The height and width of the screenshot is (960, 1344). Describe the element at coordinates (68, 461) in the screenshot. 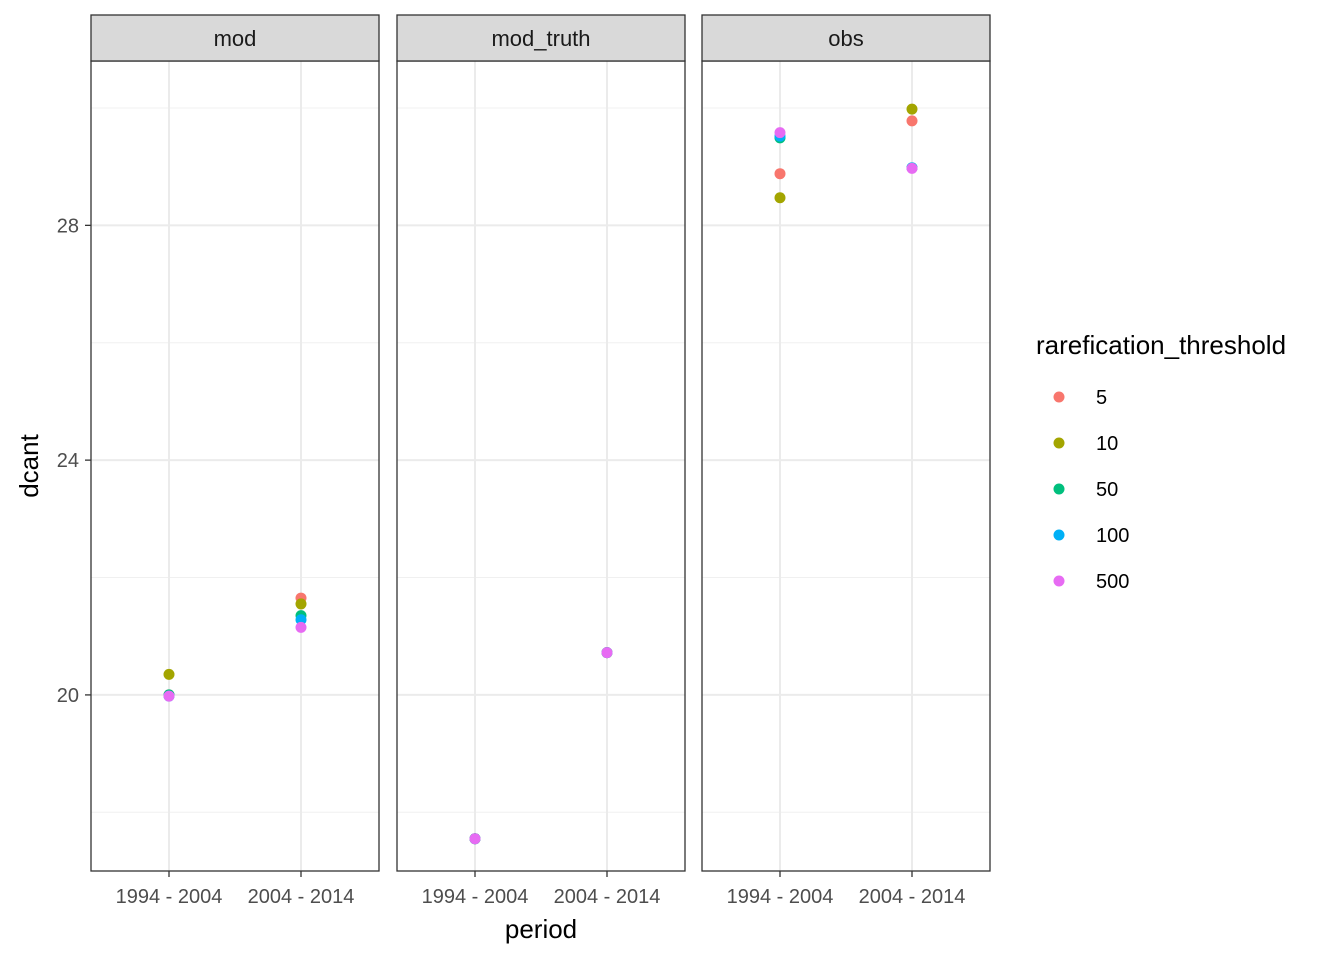

I see `y-tick-label: 24` at that location.